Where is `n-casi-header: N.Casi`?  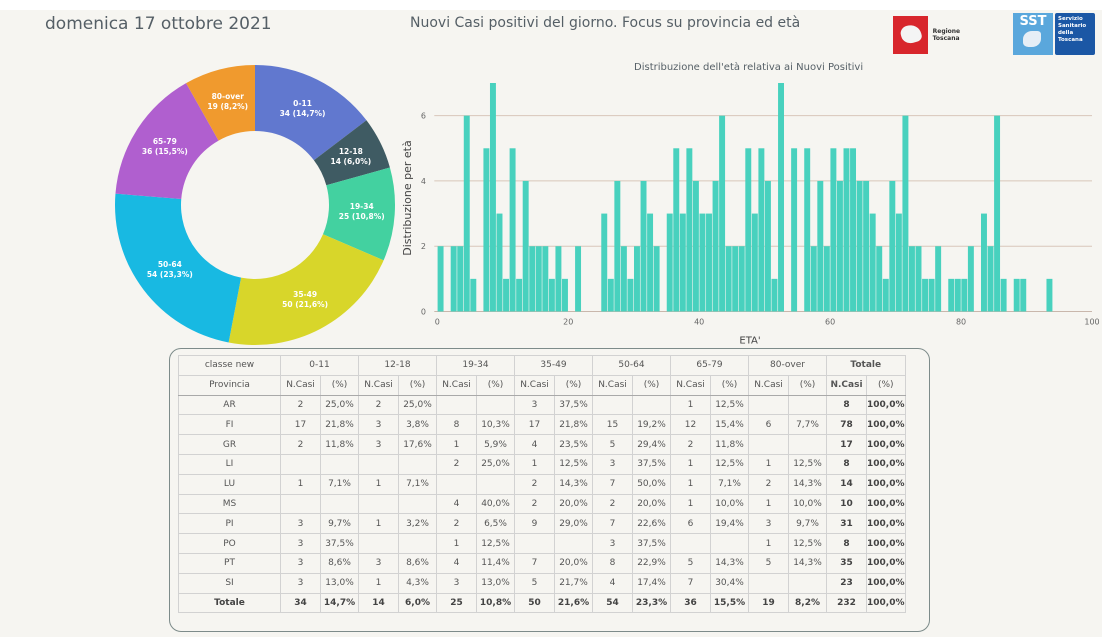
n-casi-header: N.Casi is located at coordinates (846, 385).